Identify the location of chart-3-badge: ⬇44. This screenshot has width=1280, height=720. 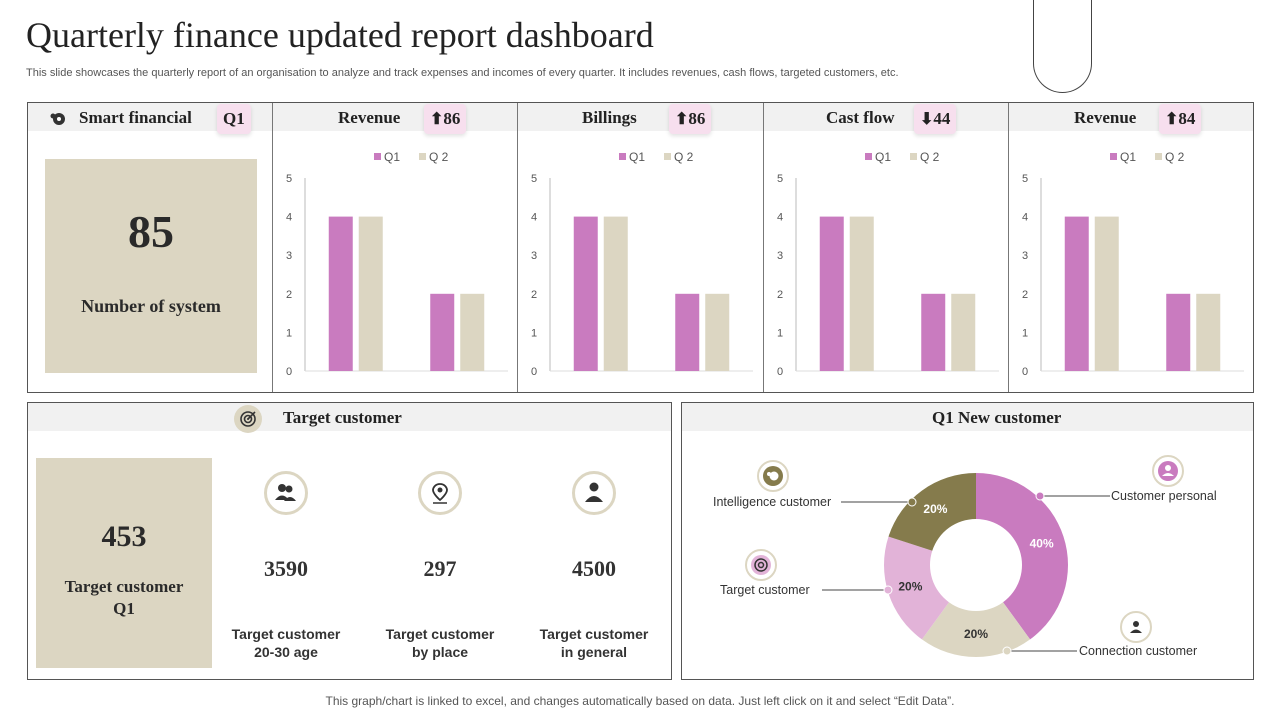
(935, 119).